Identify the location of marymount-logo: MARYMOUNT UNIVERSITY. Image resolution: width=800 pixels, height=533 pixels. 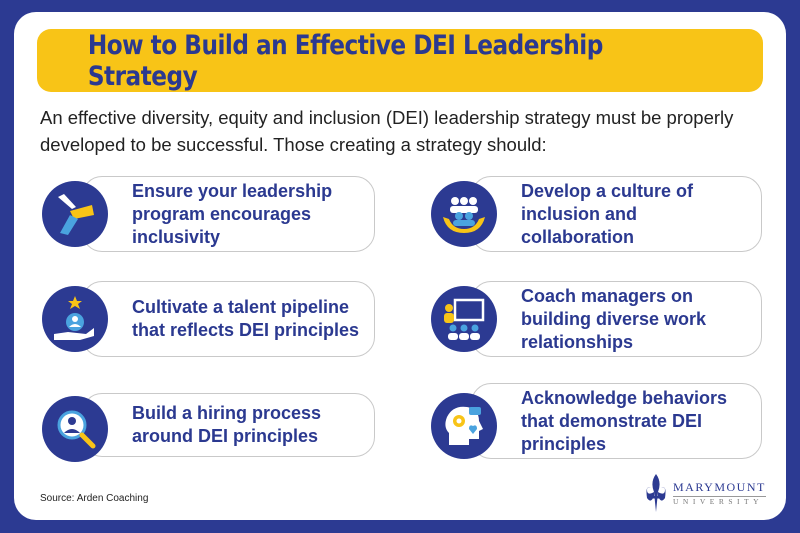
(705, 493).